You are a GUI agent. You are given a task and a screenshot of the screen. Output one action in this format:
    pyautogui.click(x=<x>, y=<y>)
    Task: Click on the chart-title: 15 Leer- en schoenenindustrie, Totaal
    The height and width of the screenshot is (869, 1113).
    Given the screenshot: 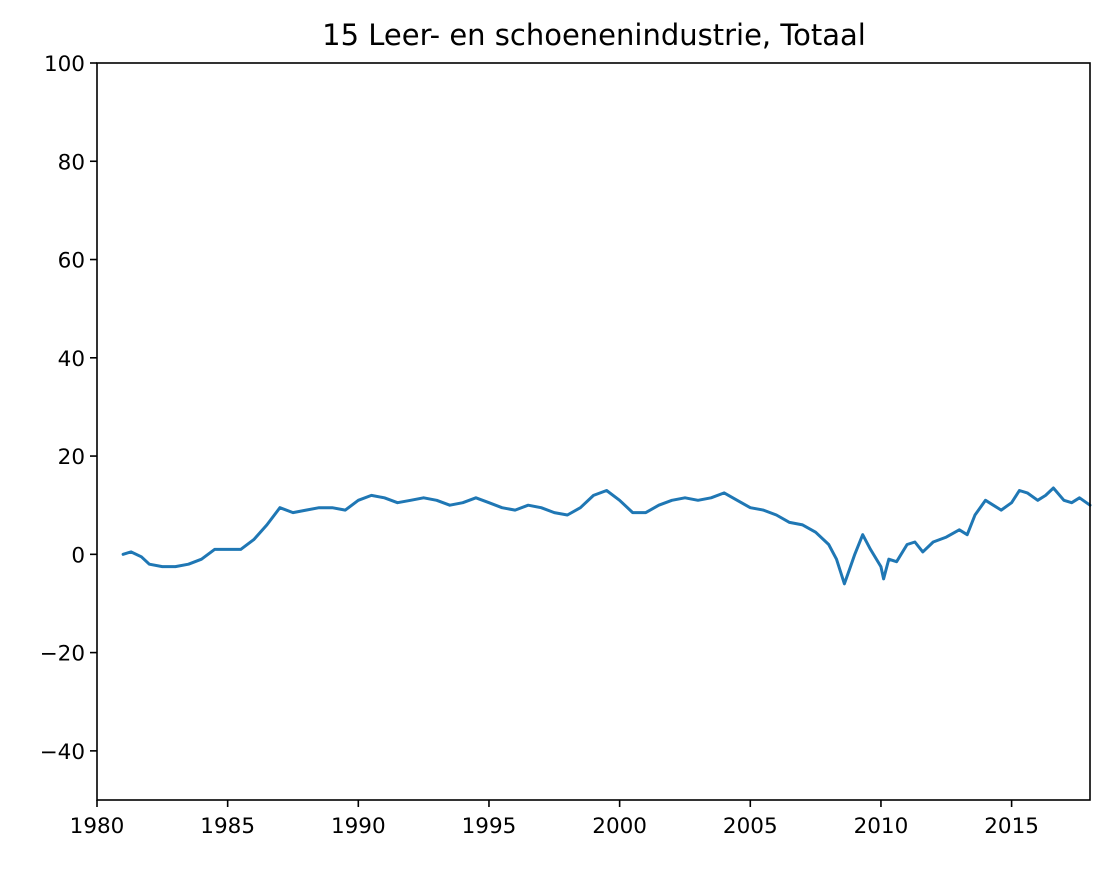 What is the action you would take?
    pyautogui.click(x=594, y=35)
    